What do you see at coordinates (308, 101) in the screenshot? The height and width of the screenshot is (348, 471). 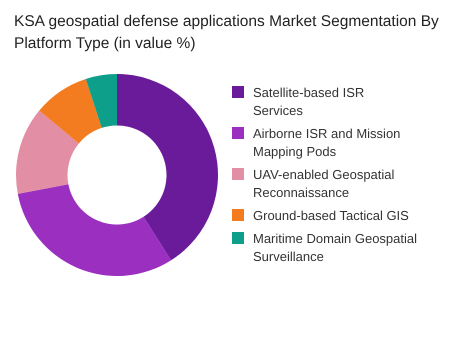 I see `legend-label: Satellite-based ISR Services` at bounding box center [308, 101].